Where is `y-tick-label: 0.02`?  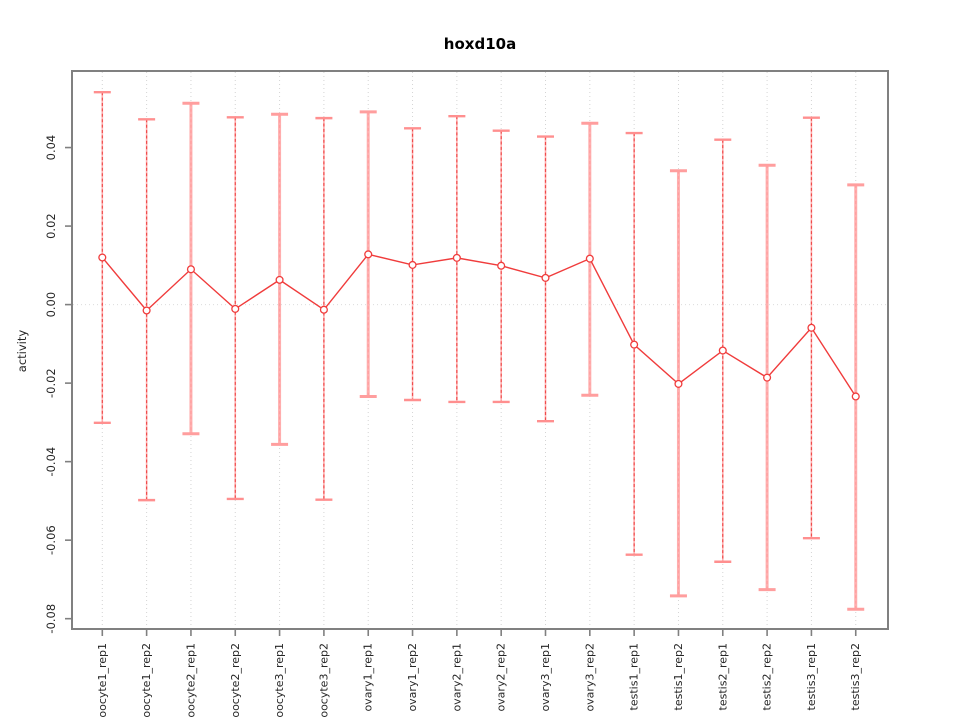
y-tick-label: 0.02 is located at coordinates (51, 226).